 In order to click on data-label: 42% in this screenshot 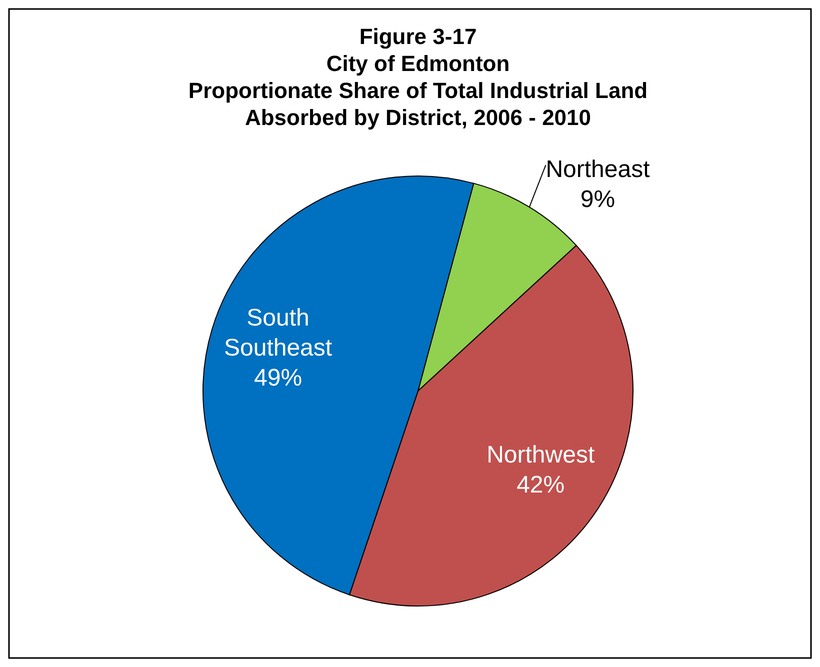, I will do `click(540, 485)`.